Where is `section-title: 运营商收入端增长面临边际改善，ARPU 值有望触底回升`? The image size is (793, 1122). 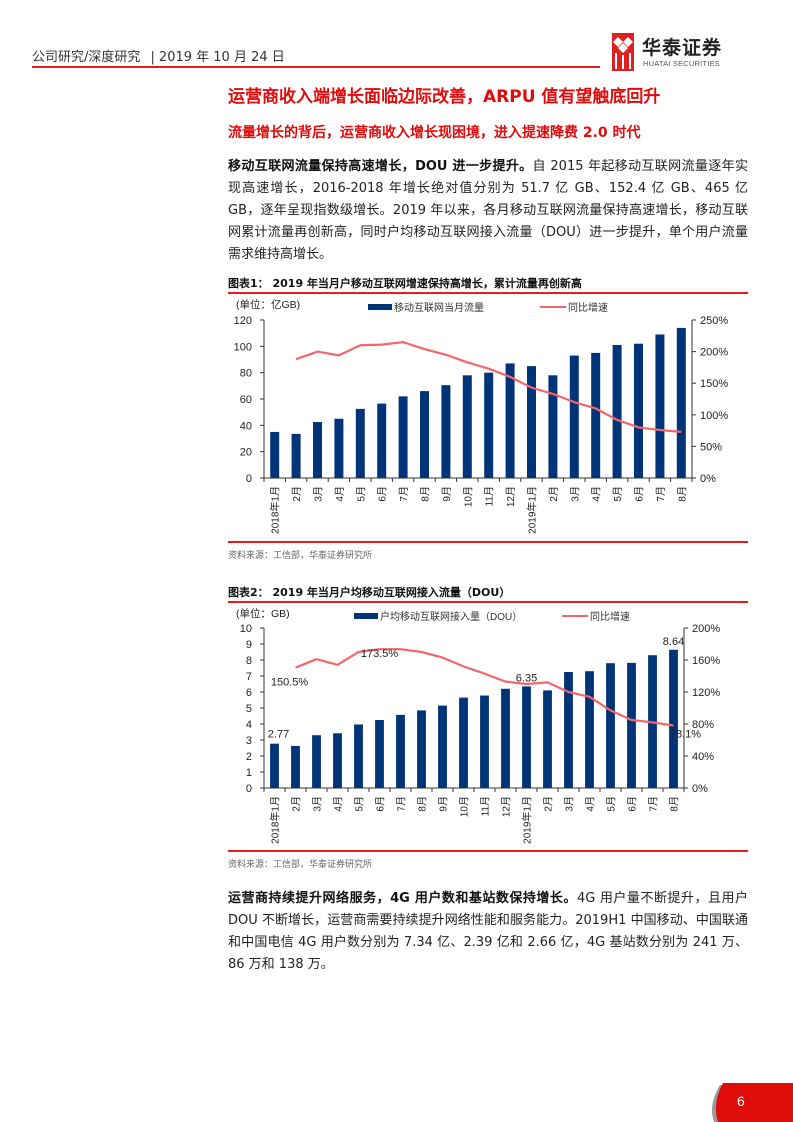 section-title: 运营商收入端增长面临边际改善，ARPU 值有望触底回升 is located at coordinates (444, 97).